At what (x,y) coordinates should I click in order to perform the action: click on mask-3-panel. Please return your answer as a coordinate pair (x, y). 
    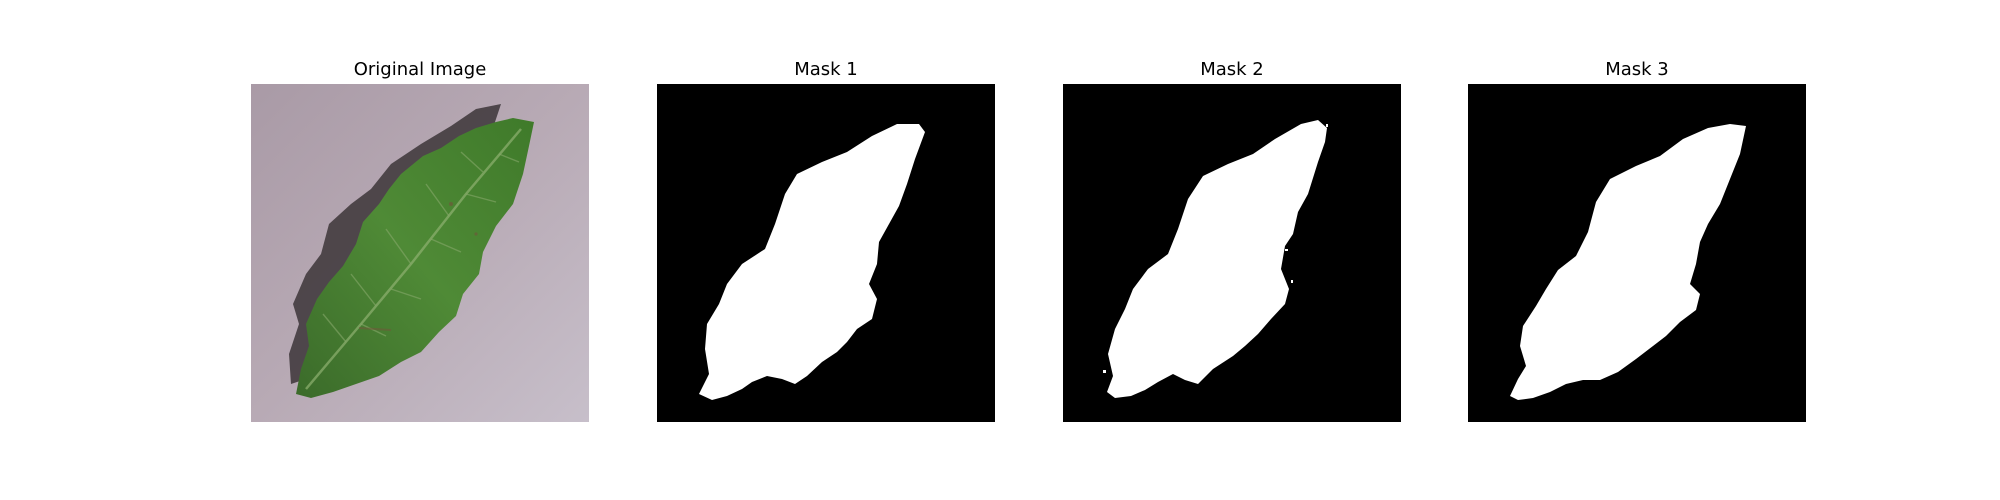
    Looking at the image, I should click on (1637, 253).